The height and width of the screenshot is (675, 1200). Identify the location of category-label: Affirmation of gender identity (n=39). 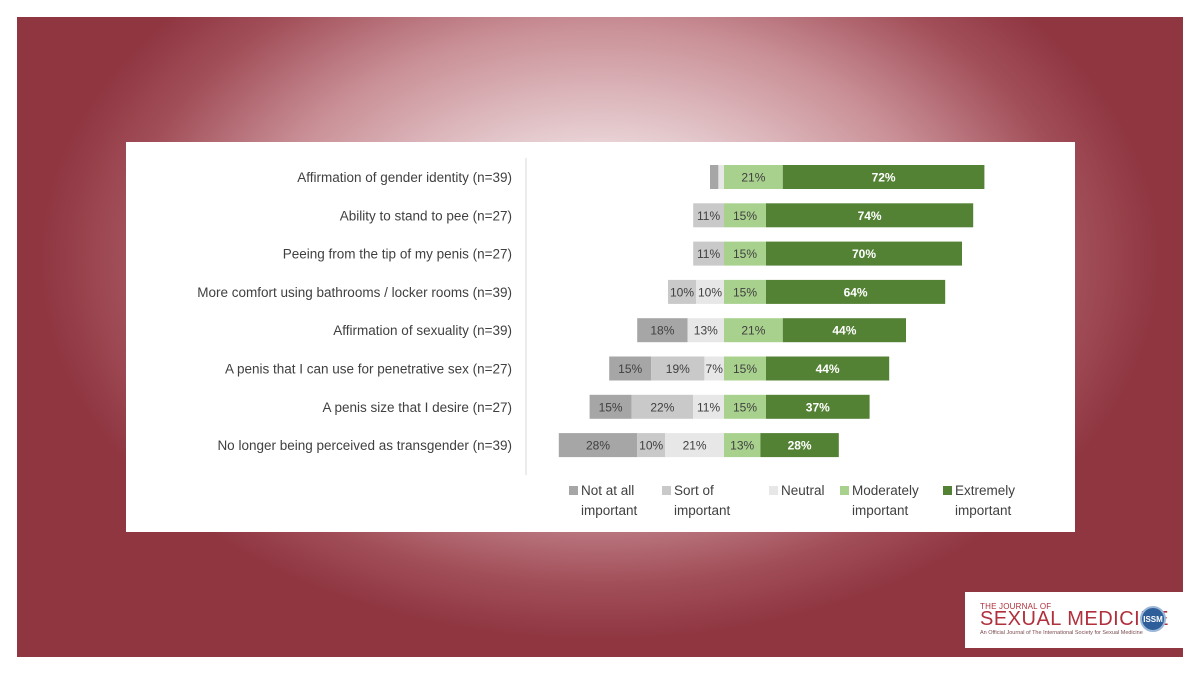
(404, 177).